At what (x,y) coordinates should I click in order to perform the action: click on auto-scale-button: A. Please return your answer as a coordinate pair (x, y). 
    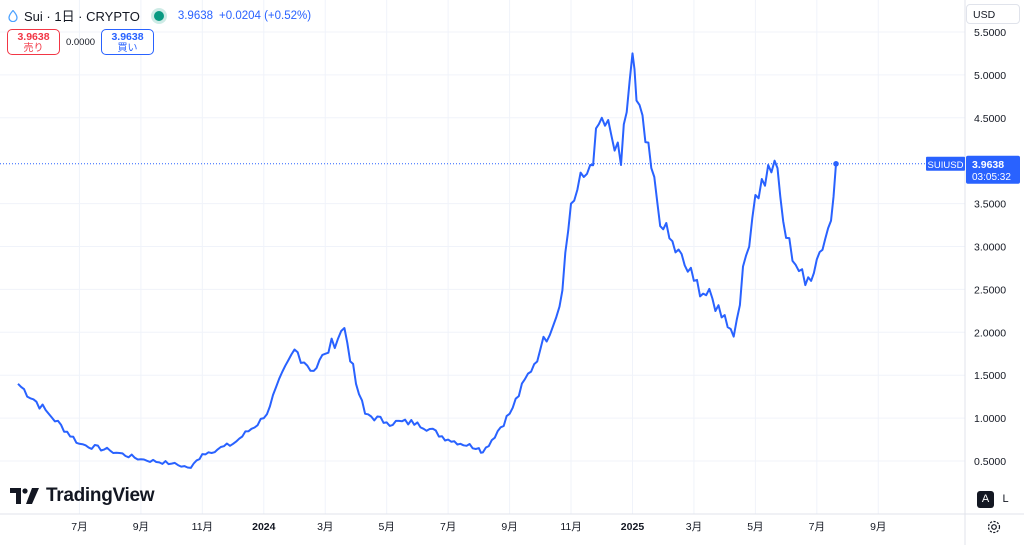
    Looking at the image, I should click on (985, 499).